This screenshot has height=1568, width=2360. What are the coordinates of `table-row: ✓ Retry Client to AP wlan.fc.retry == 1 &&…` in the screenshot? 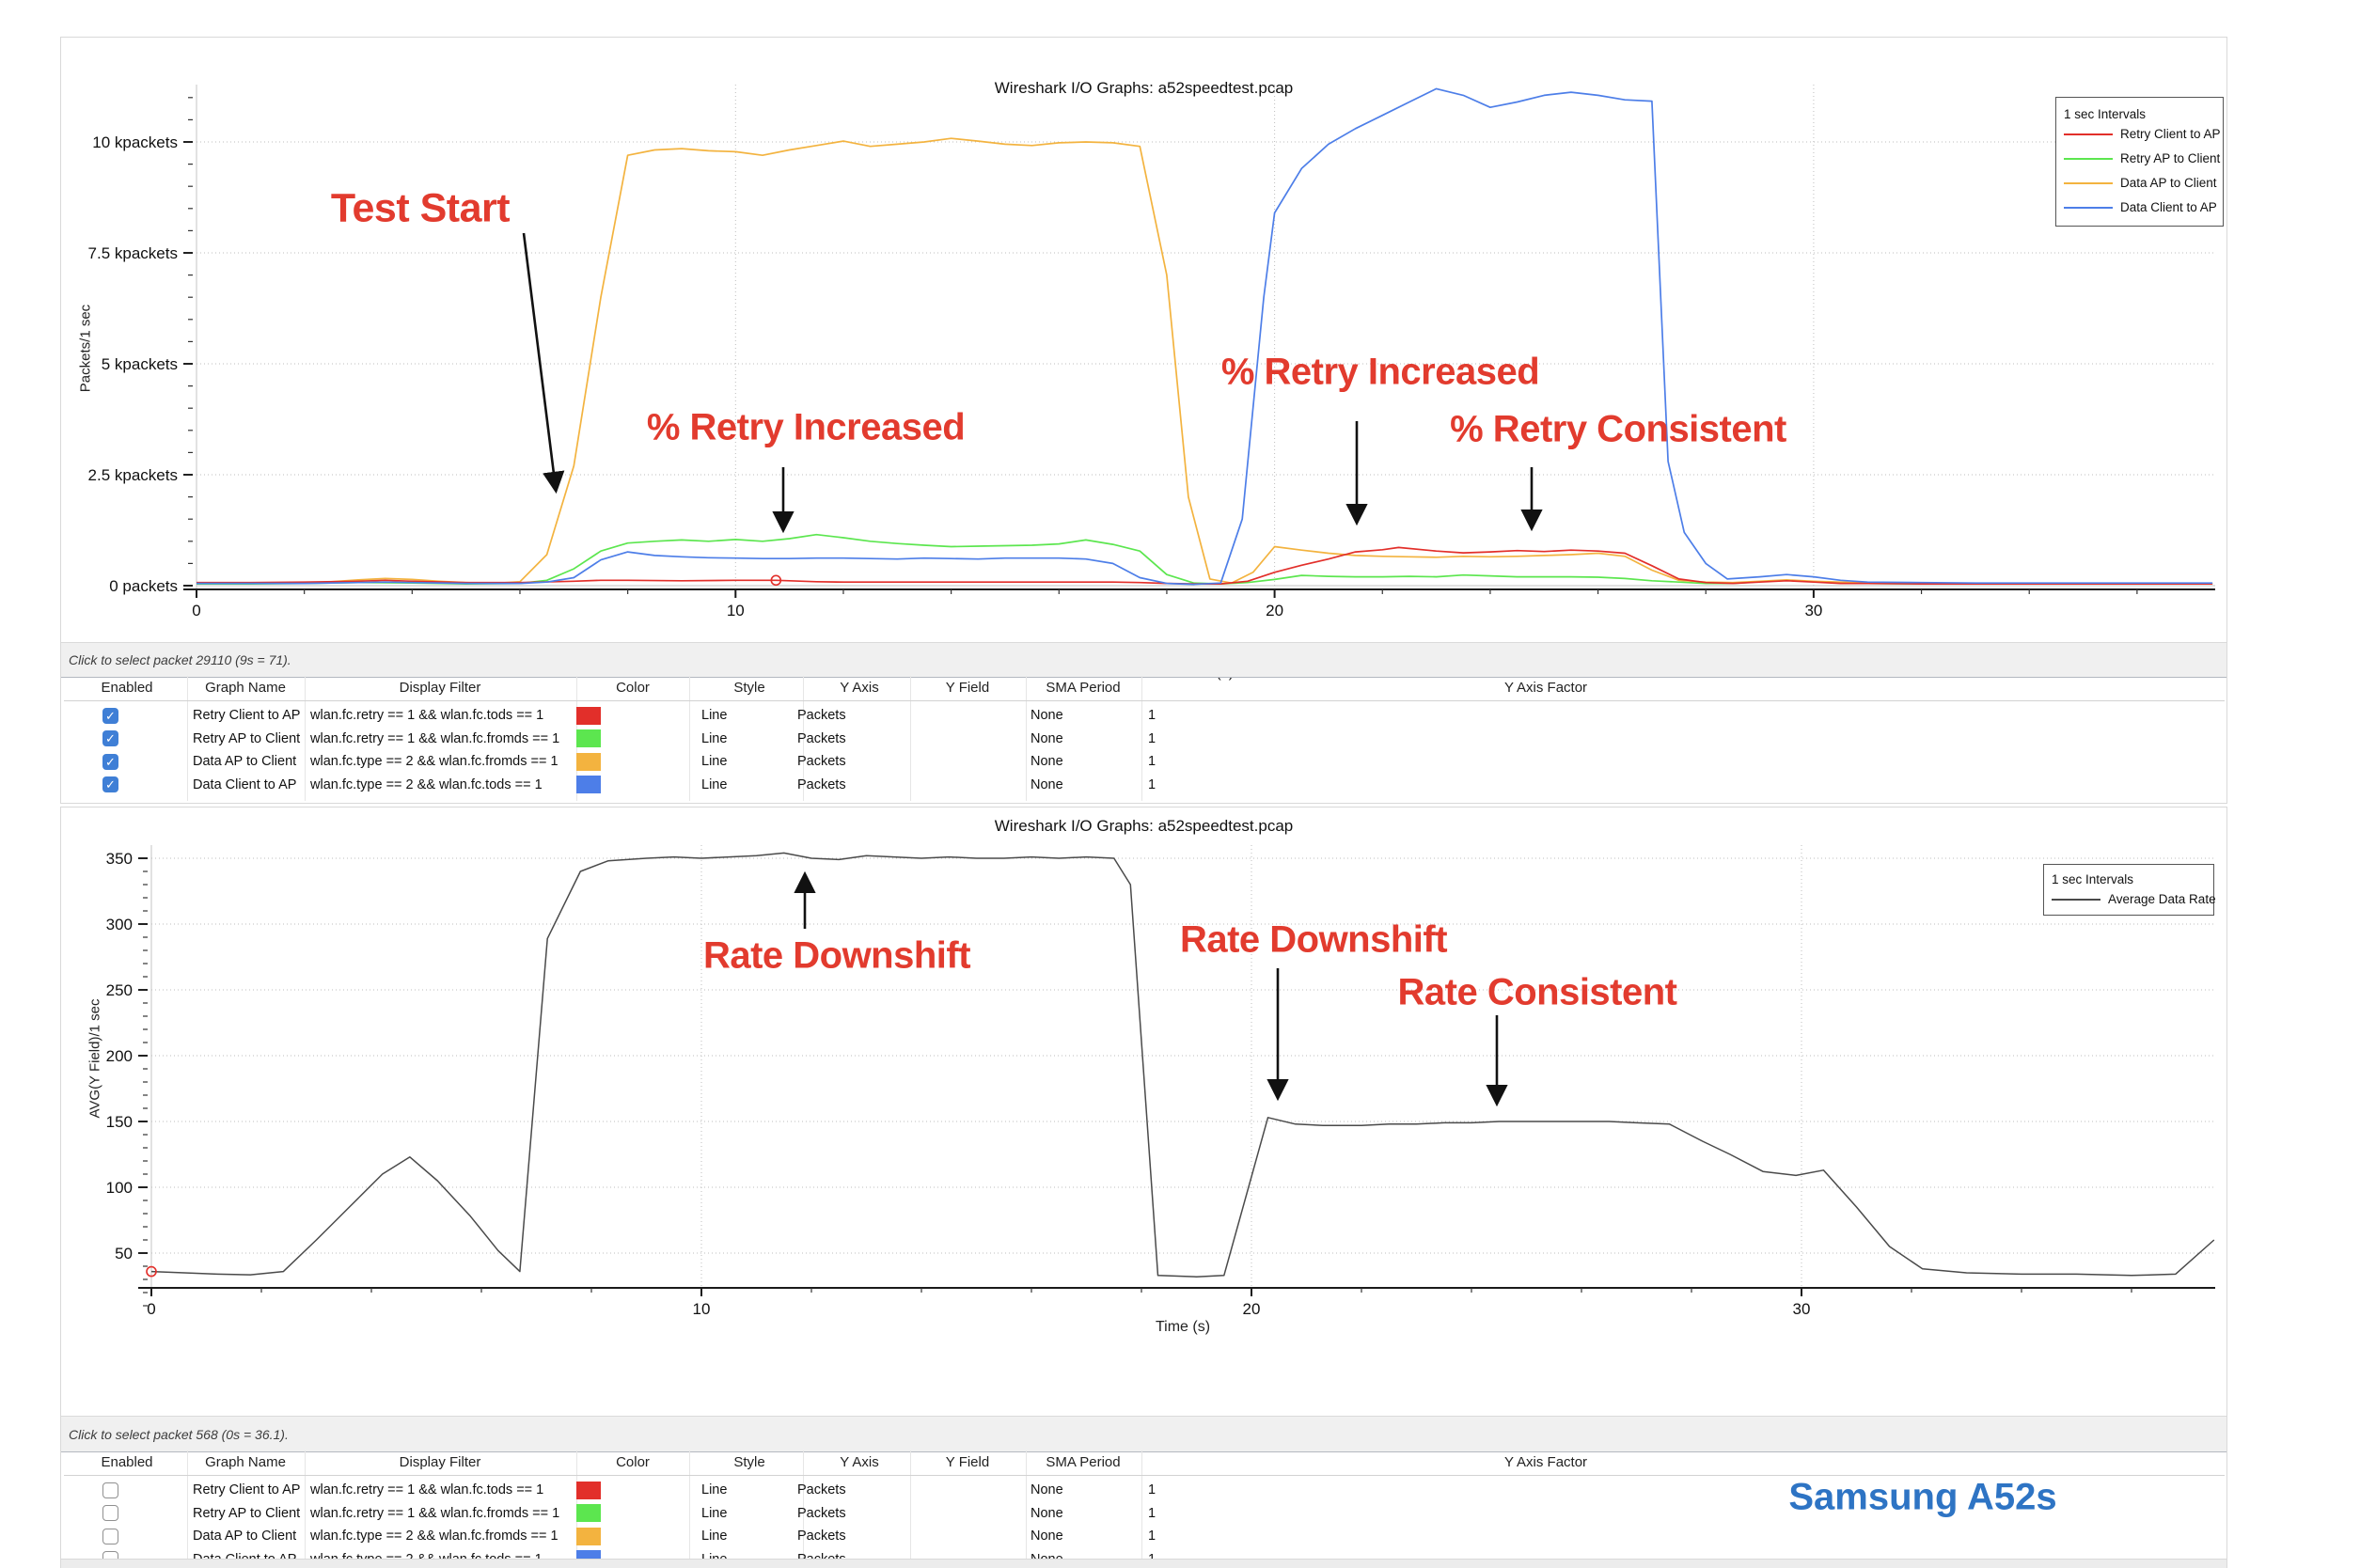 It's located at (1144, 716).